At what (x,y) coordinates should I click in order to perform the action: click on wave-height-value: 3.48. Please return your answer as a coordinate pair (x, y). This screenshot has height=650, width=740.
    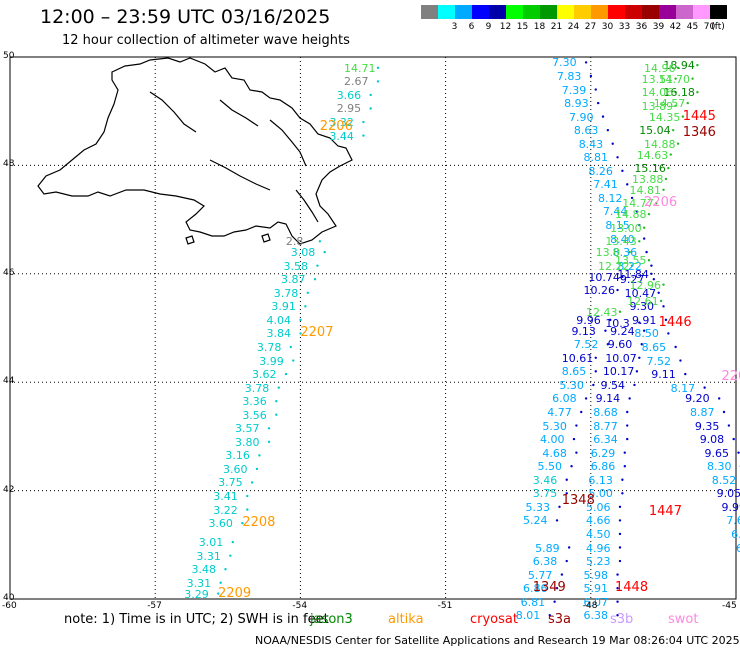
    Looking at the image, I should click on (204, 570).